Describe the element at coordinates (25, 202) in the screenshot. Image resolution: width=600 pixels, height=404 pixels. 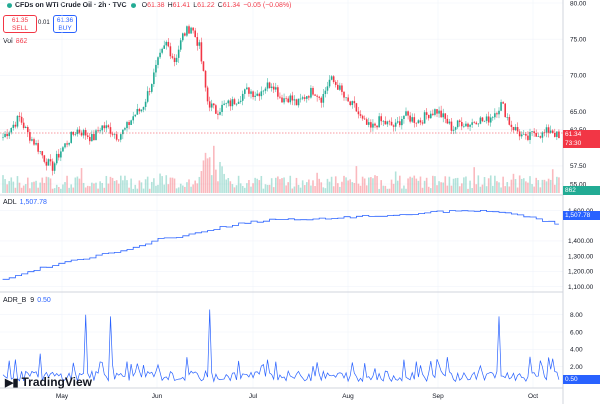
I see `adl-legend: ADL 1,507.78` at that location.